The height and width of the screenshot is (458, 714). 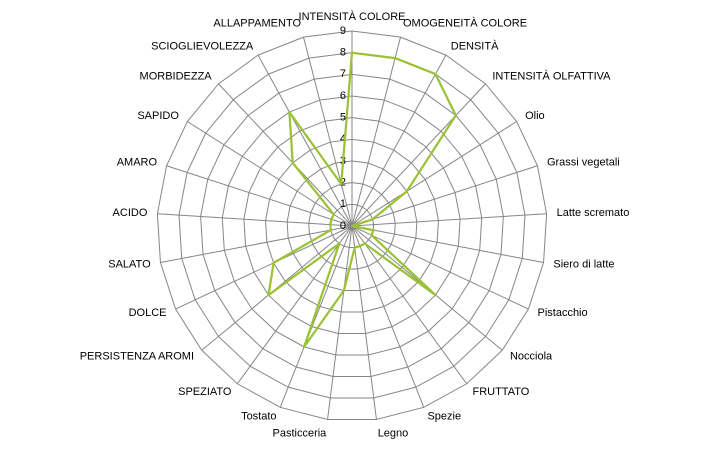 I want to click on axis-tick-label: 2, so click(x=343, y=183).